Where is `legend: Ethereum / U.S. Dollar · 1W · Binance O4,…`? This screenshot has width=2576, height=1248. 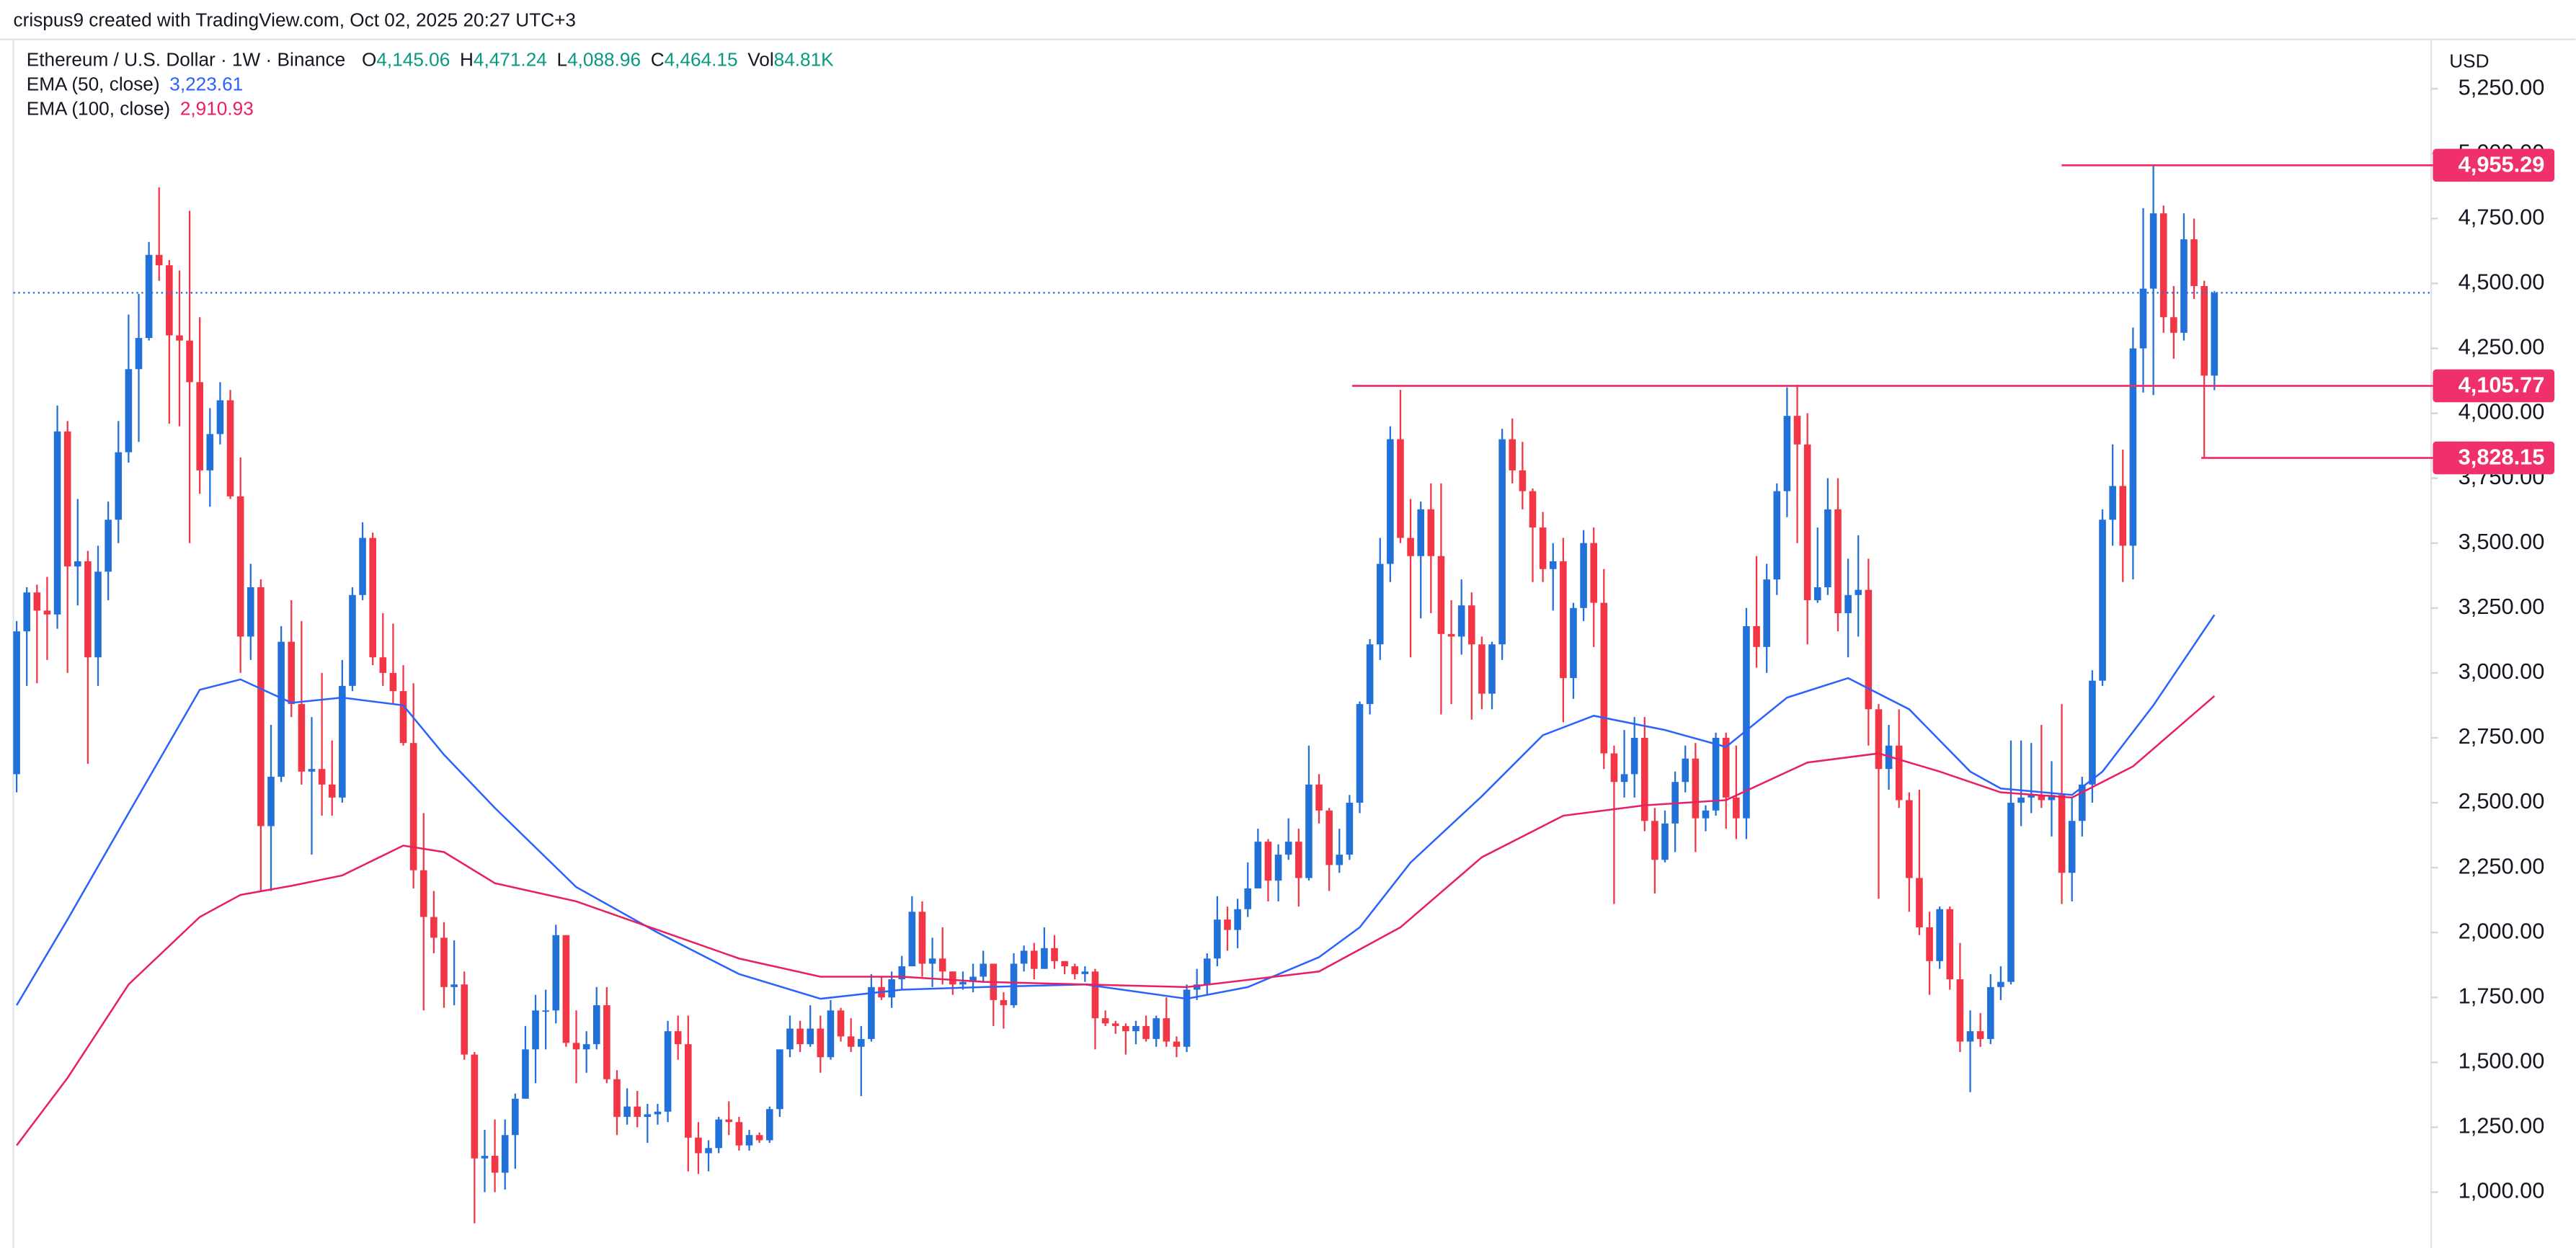
legend: Ethereum / U.S. Dollar · 1W · Binance O4,… is located at coordinates (430, 83).